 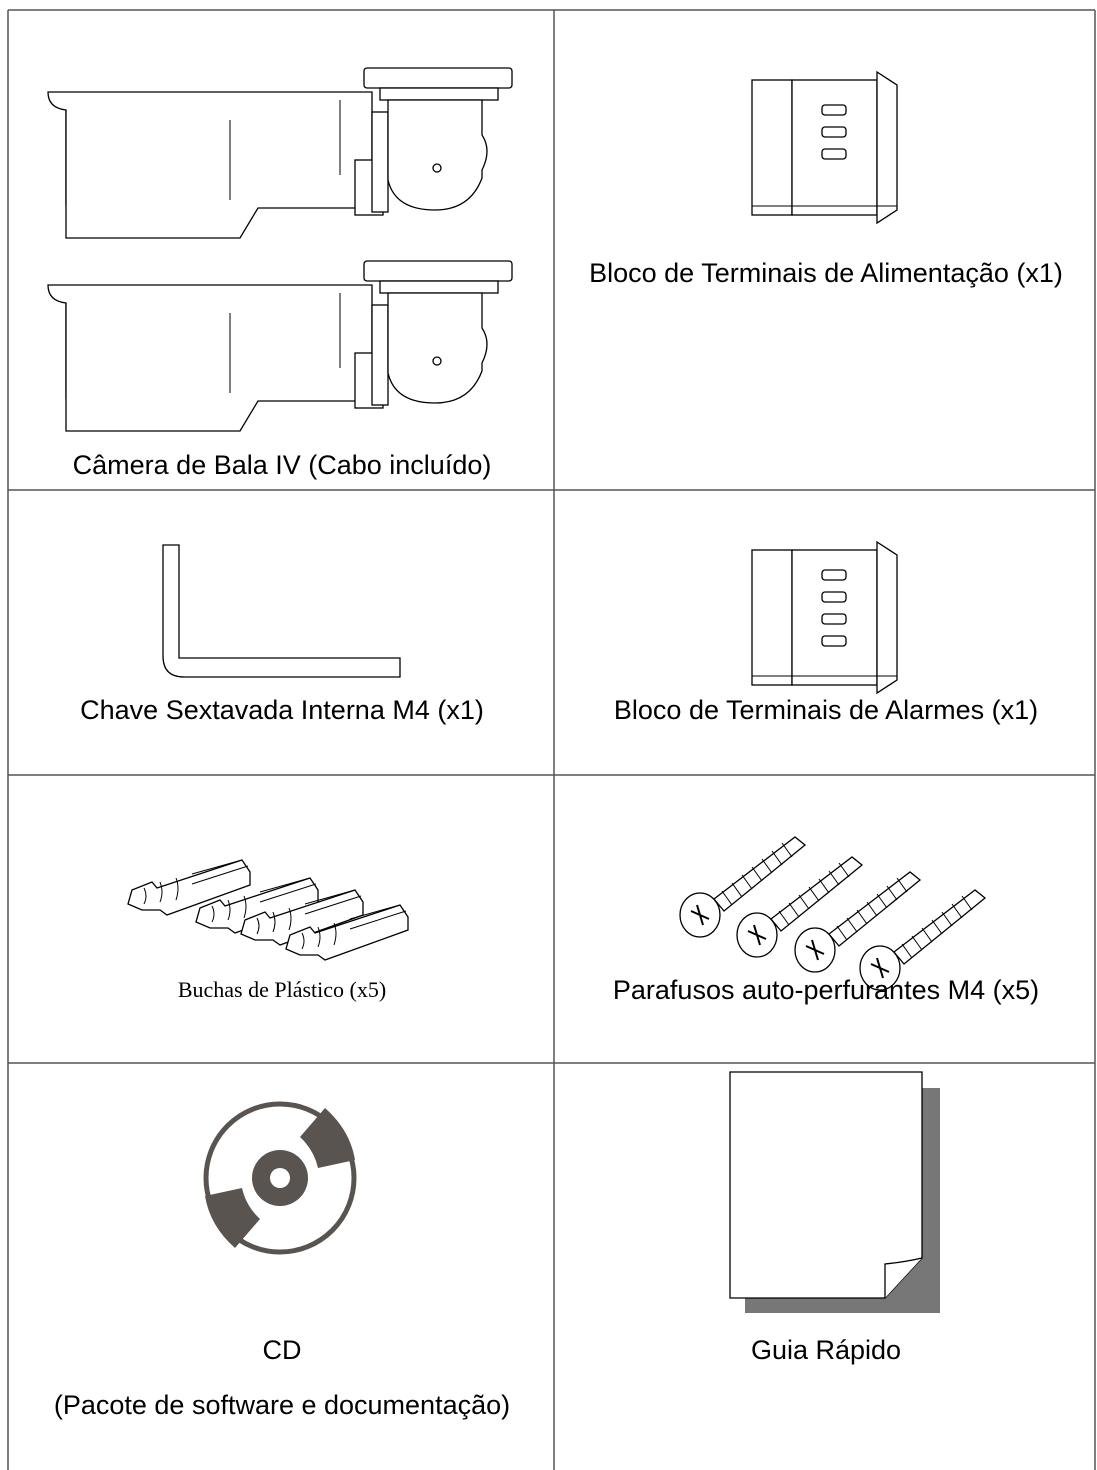 I want to click on hex-key, so click(x=281, y=611).